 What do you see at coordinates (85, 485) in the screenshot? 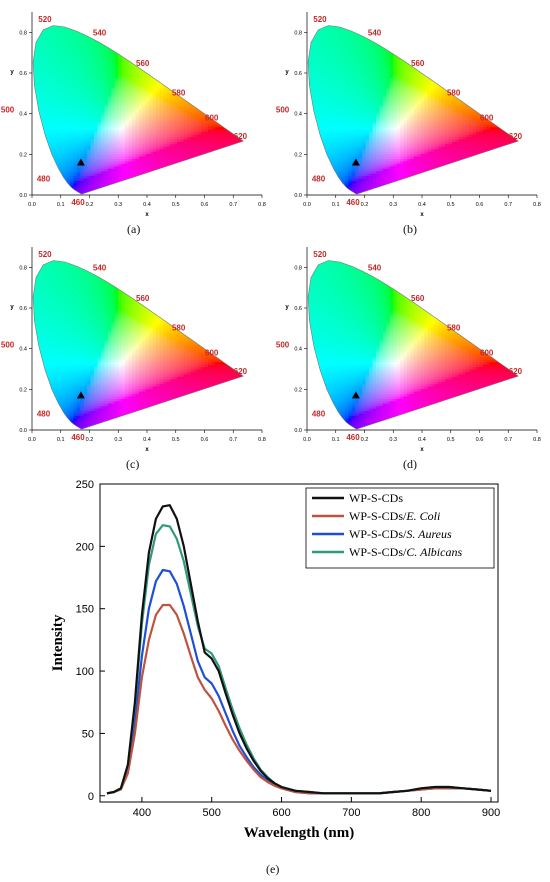
I see `y-tick-label-250: 250` at bounding box center [85, 485].